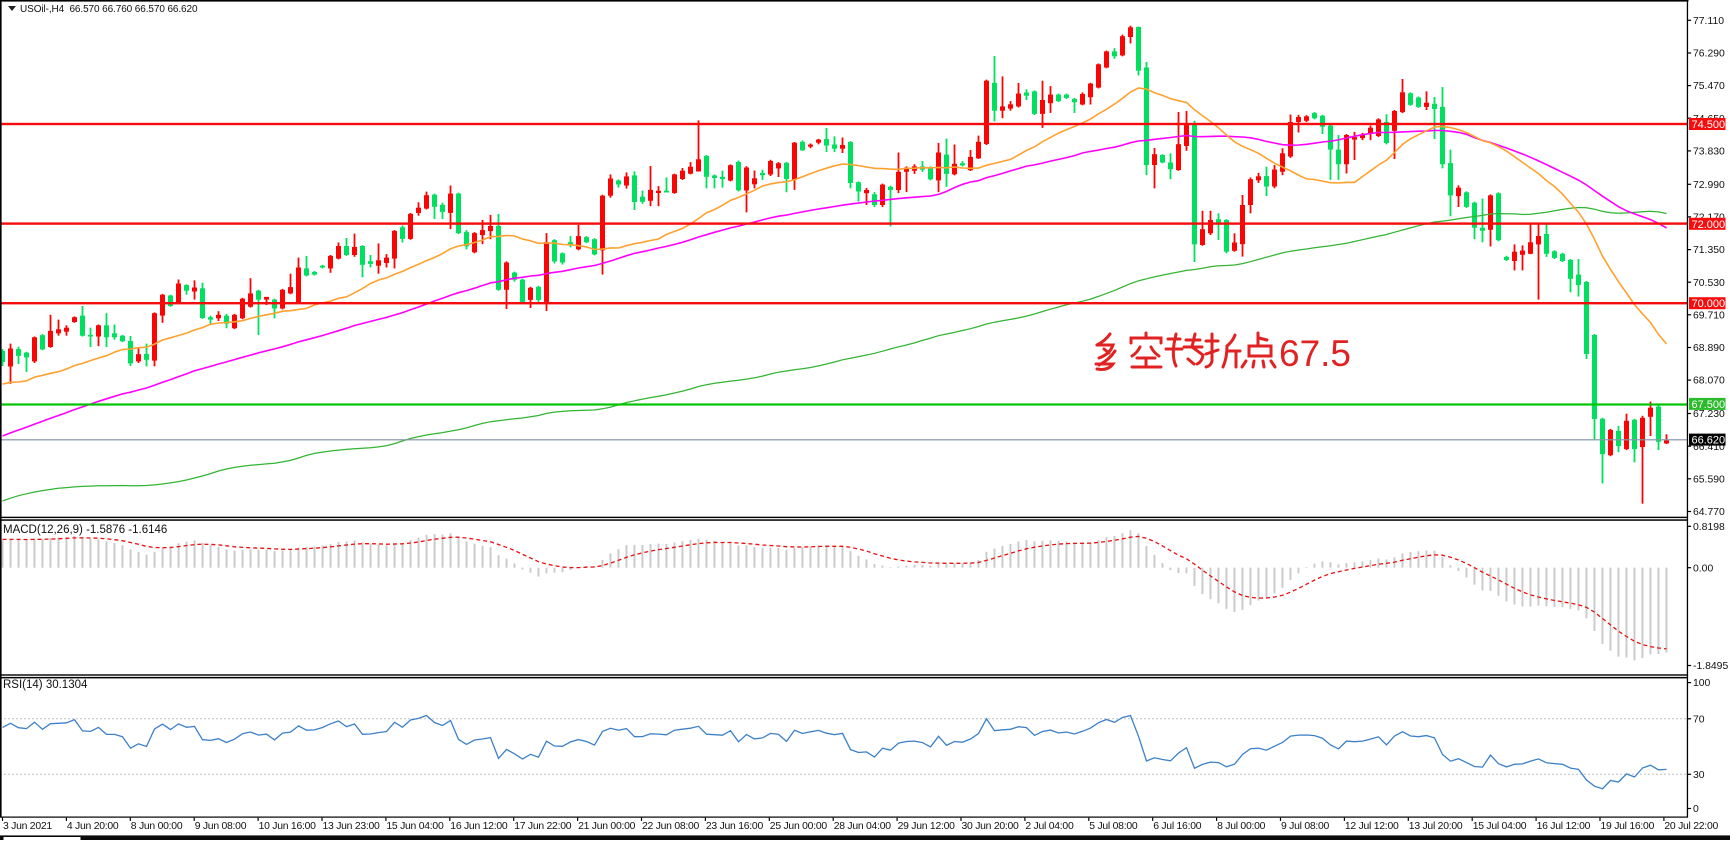 The height and width of the screenshot is (845, 1730). I want to click on svg-text: 0, so click(1696, 809).